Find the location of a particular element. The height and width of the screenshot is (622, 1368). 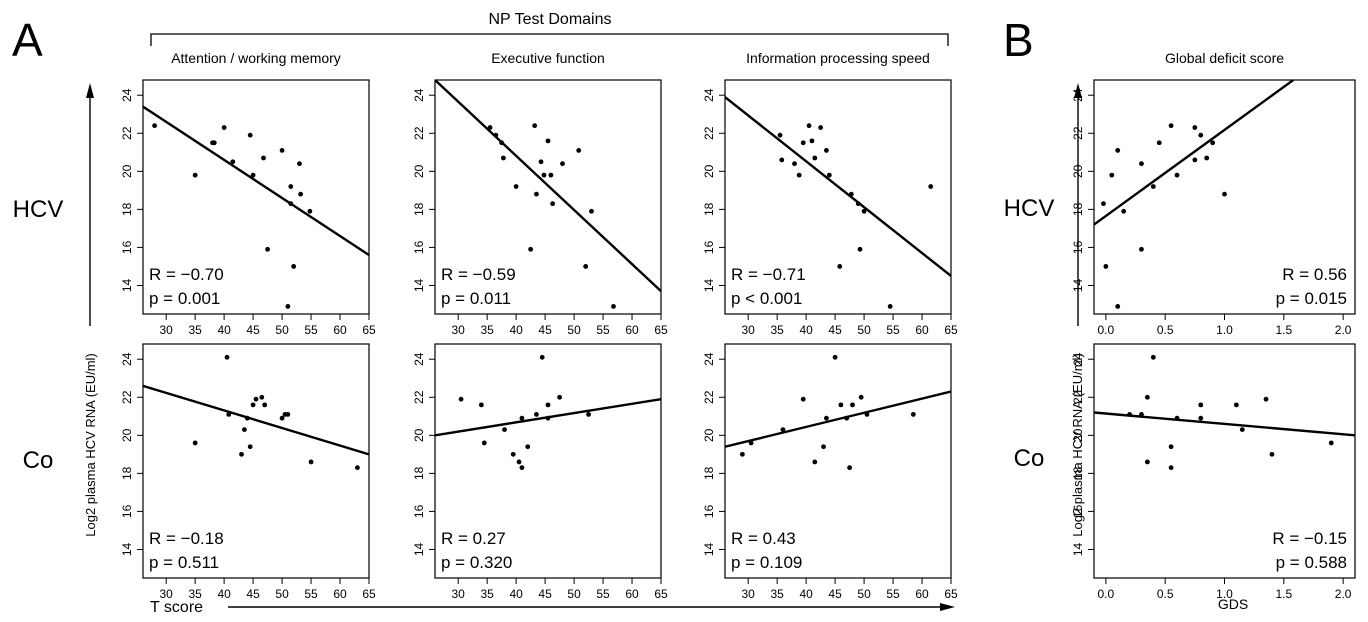

x-tick-label: 0.0 is located at coordinates (1106, 330).